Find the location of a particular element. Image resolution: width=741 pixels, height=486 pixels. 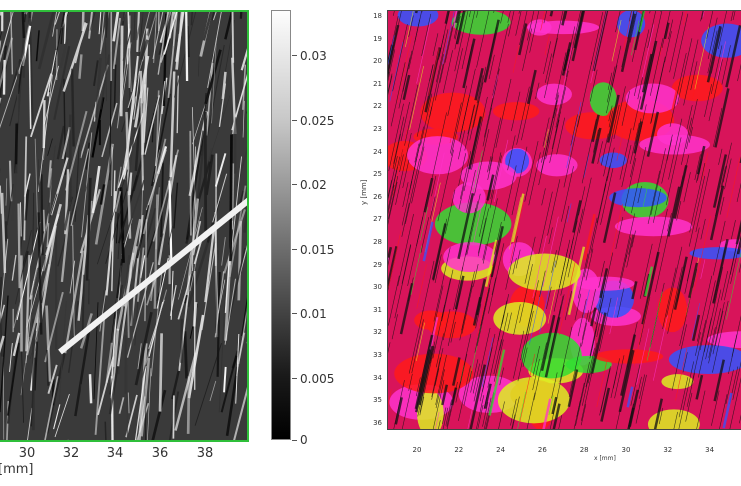

right-x-axis: 20 22 24 26 28 30 32 34 is located at coordinates (564, 453).